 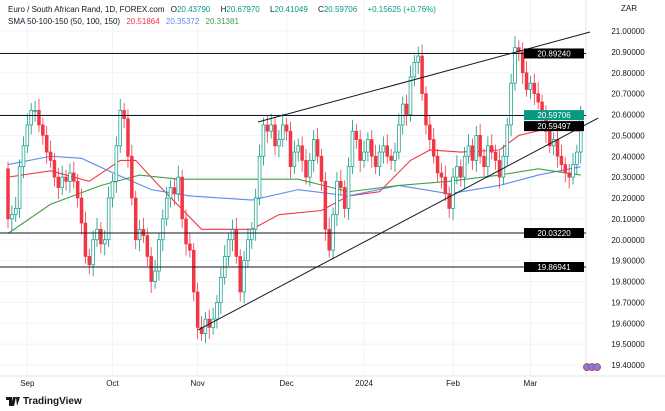 I want to click on level-price-label: 19.86941, so click(x=554, y=267).